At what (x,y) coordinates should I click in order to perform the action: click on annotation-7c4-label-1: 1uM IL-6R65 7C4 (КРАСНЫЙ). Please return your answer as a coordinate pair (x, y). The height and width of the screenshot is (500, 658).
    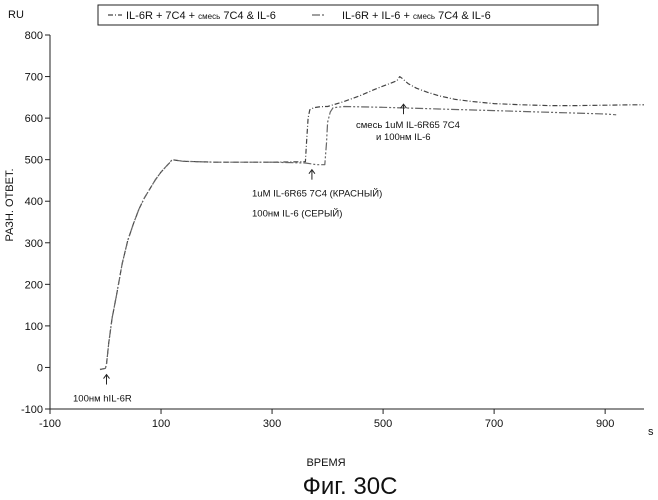
    Looking at the image, I should click on (317, 194).